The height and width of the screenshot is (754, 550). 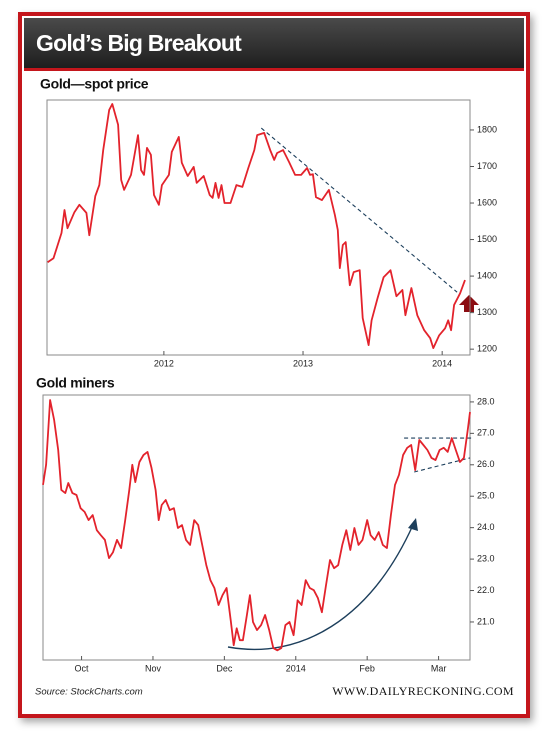 What do you see at coordinates (487, 312) in the screenshot?
I see `y-tick-label: 1300` at bounding box center [487, 312].